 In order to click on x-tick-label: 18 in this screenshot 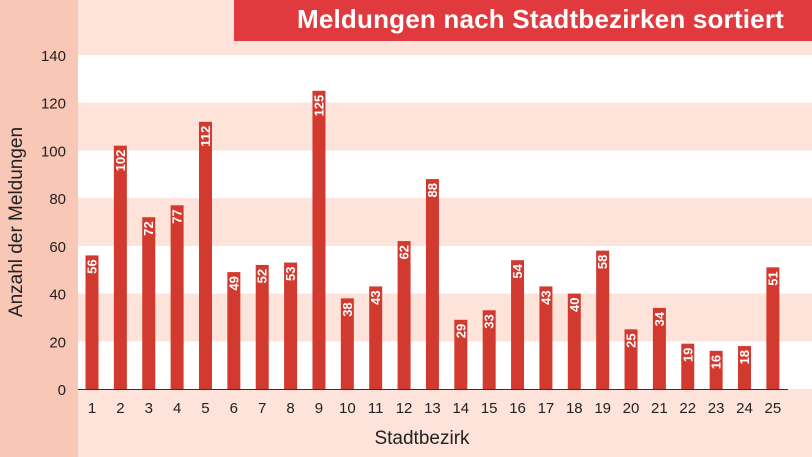, I will do `click(574, 408)`.